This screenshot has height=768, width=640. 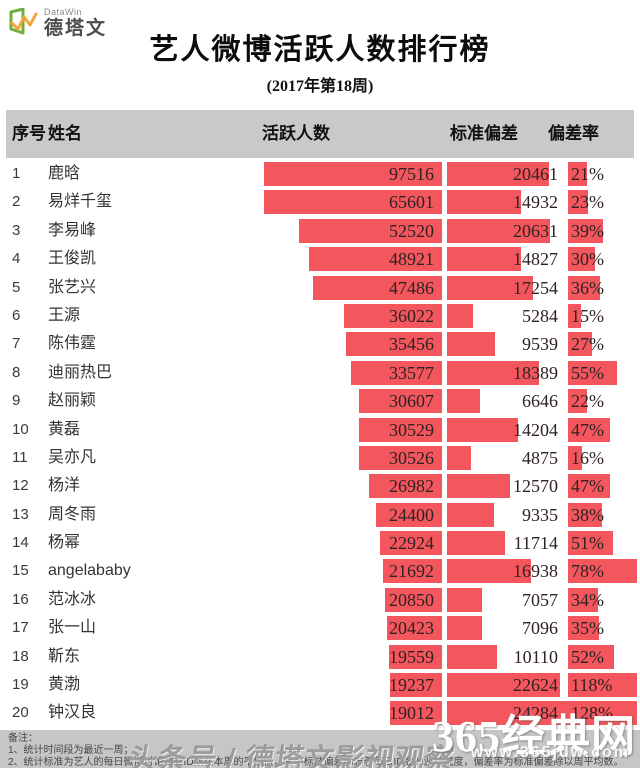 I want to click on table-row: 1 鹿晗 97516 20461 21%, so click(x=320, y=174).